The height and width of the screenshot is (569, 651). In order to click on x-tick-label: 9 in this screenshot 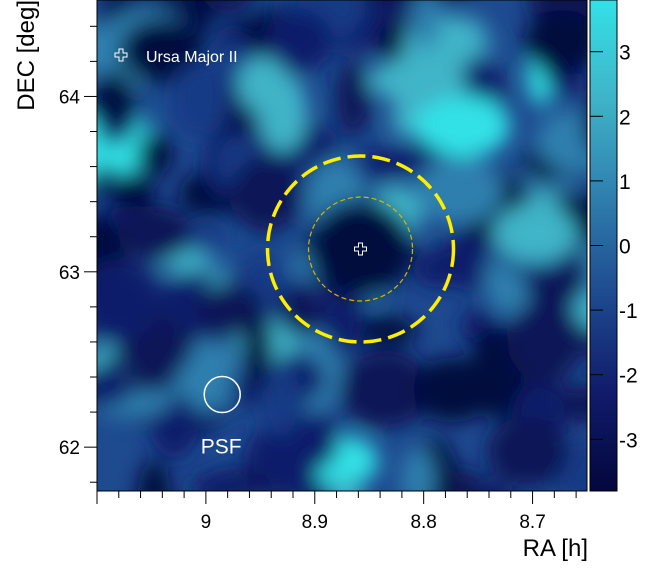, I will do `click(206, 522)`.